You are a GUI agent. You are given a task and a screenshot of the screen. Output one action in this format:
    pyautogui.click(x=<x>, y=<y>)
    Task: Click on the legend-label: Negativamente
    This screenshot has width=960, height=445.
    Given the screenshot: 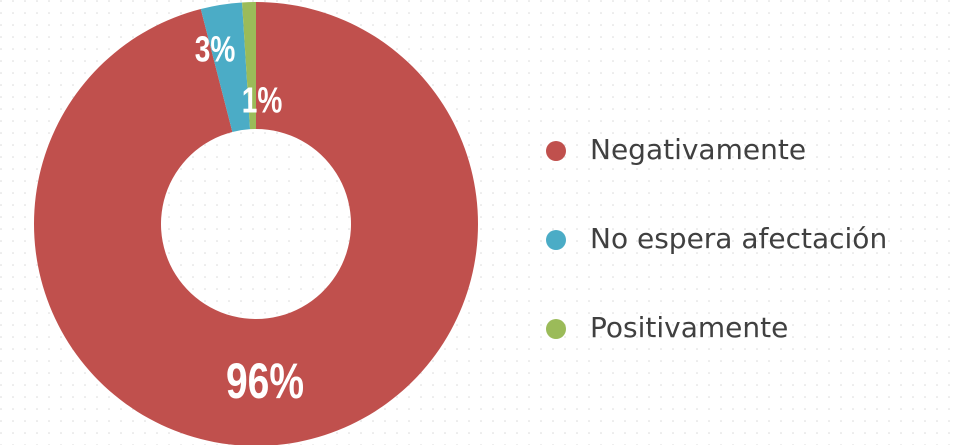 What is the action you would take?
    pyautogui.click(x=698, y=149)
    